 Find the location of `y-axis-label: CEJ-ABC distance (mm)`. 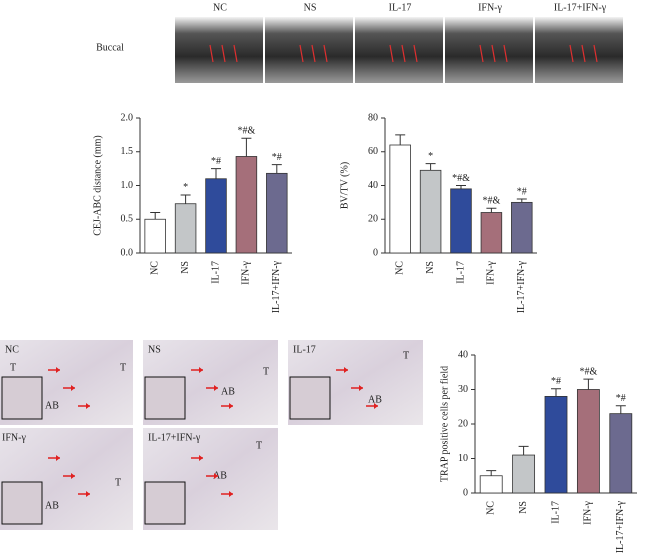

y-axis-label: CEJ-ABC distance (mm) is located at coordinates (97, 185).